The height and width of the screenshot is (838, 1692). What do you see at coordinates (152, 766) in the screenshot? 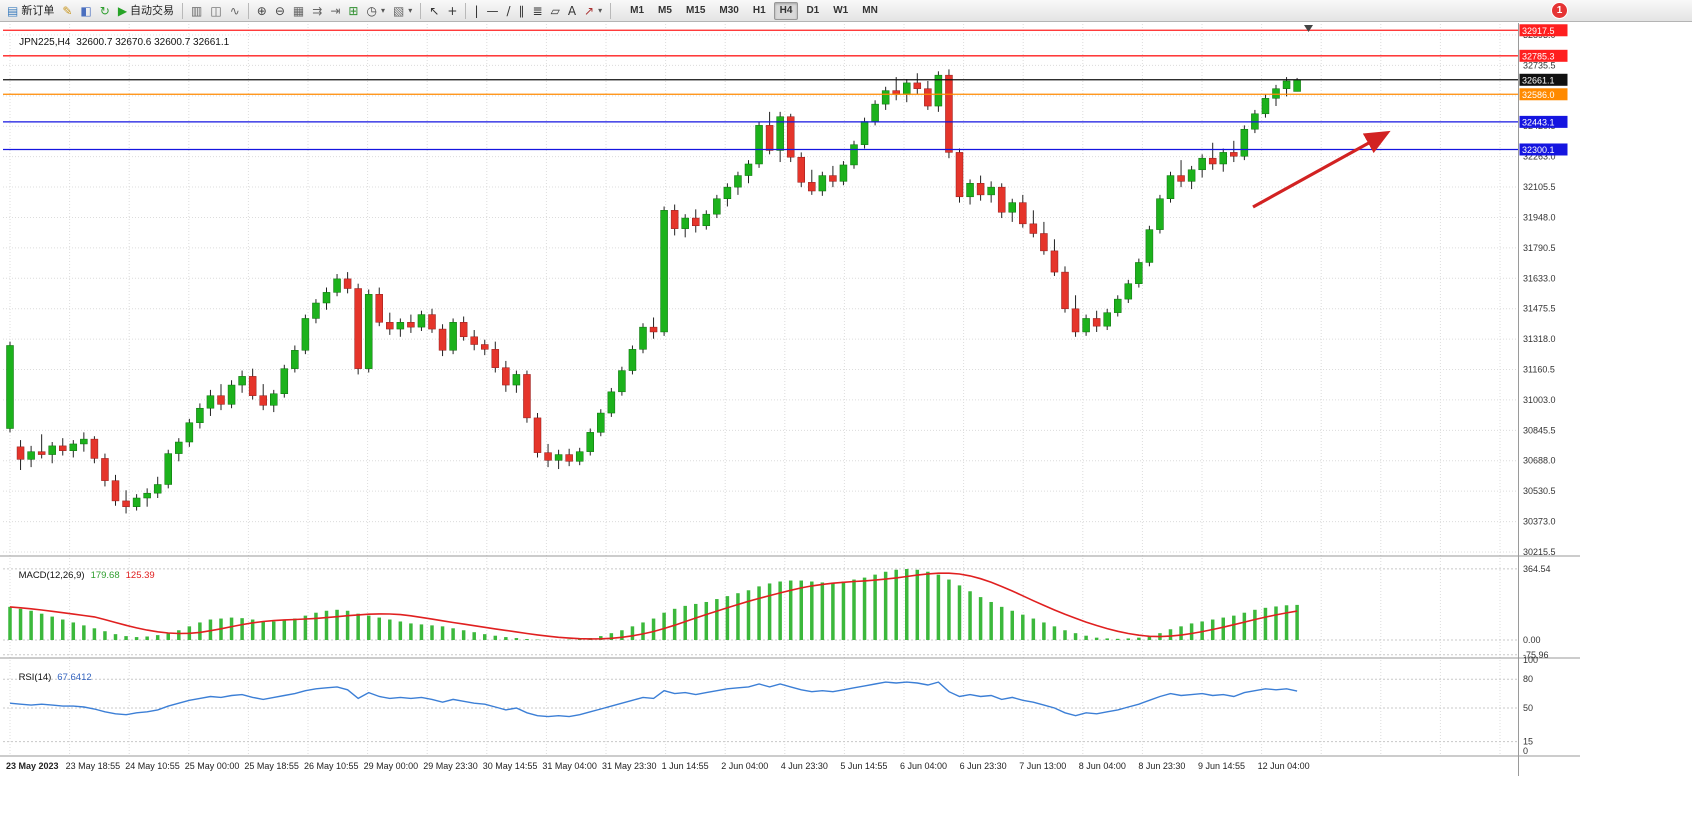
I see `time-label: 24 May 10:55` at bounding box center [152, 766].